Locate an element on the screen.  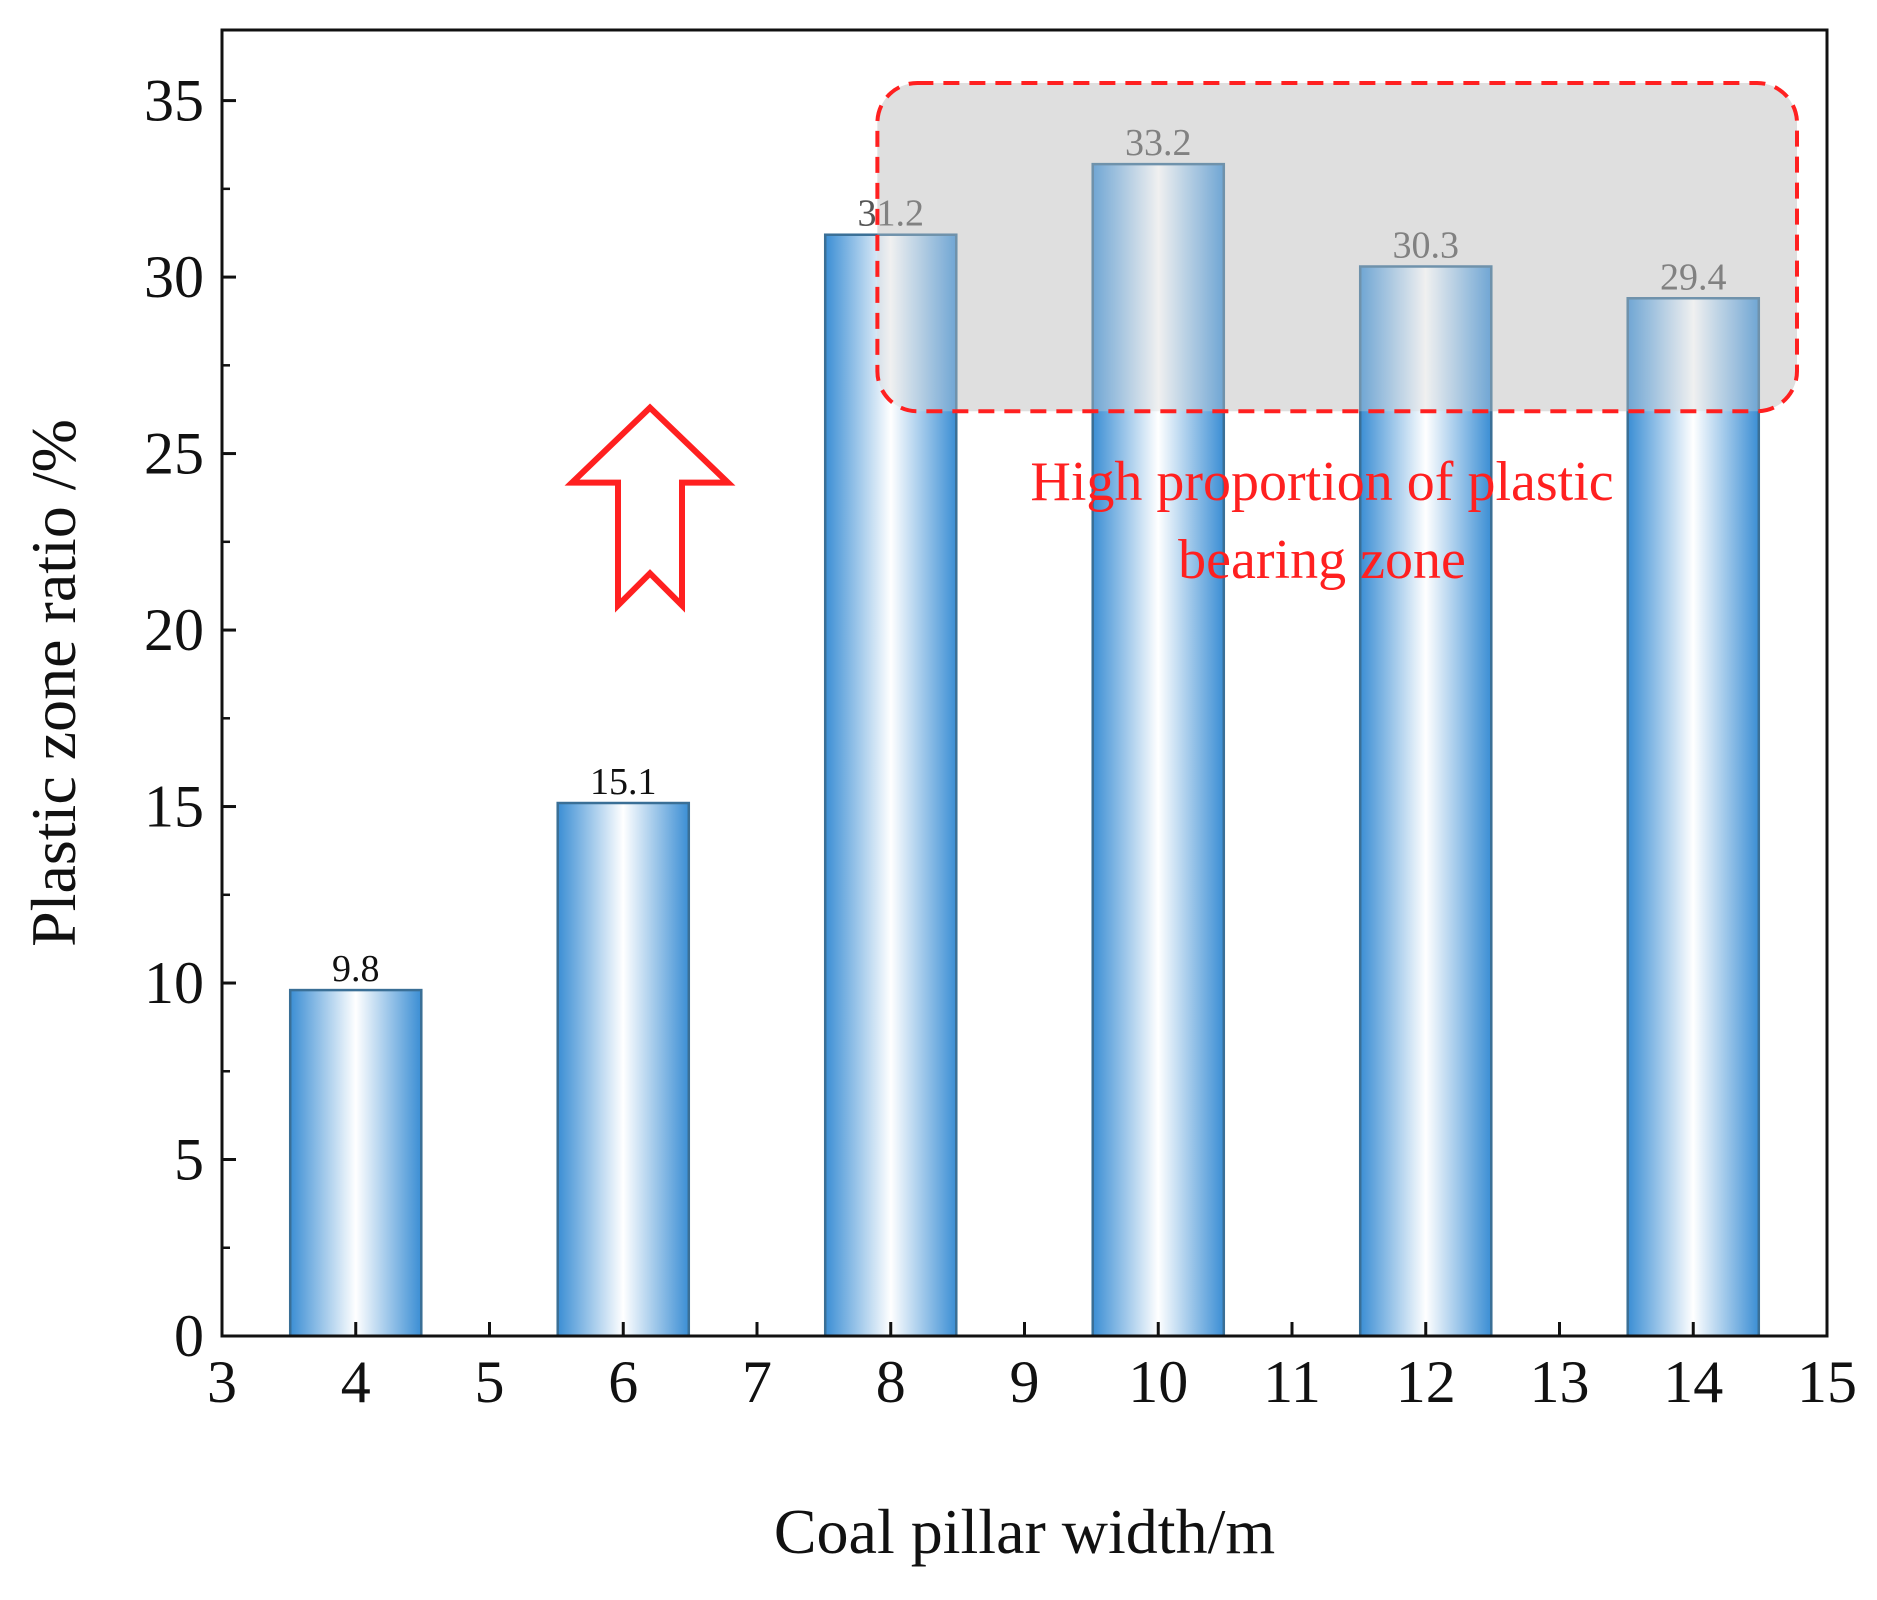
x-axis-title: Coal pillar width/m is located at coordinates (1024, 1531).